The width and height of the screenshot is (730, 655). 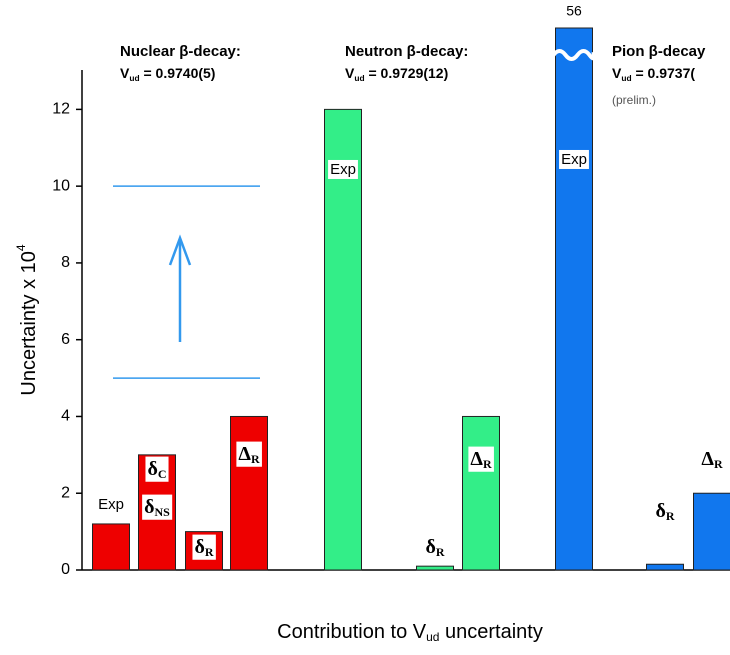 What do you see at coordinates (162, 474) in the screenshot?
I see `text-part: C` at bounding box center [162, 474].